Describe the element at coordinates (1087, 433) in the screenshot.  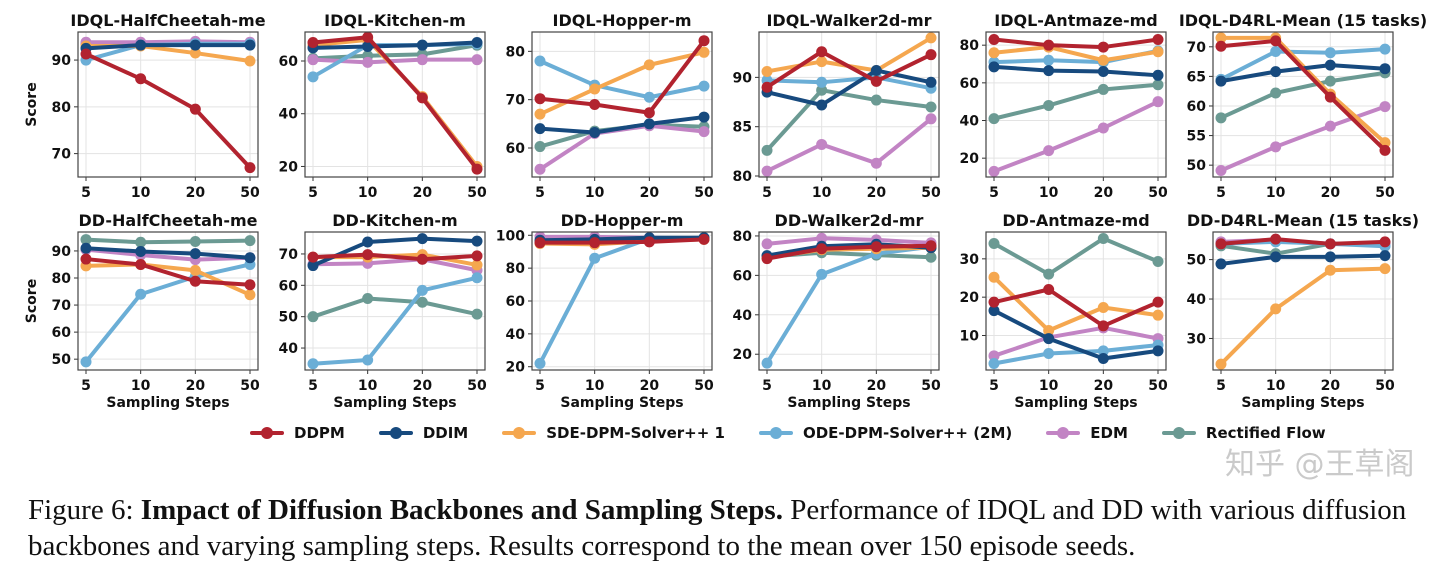
I see `legend-item: EDM` at that location.